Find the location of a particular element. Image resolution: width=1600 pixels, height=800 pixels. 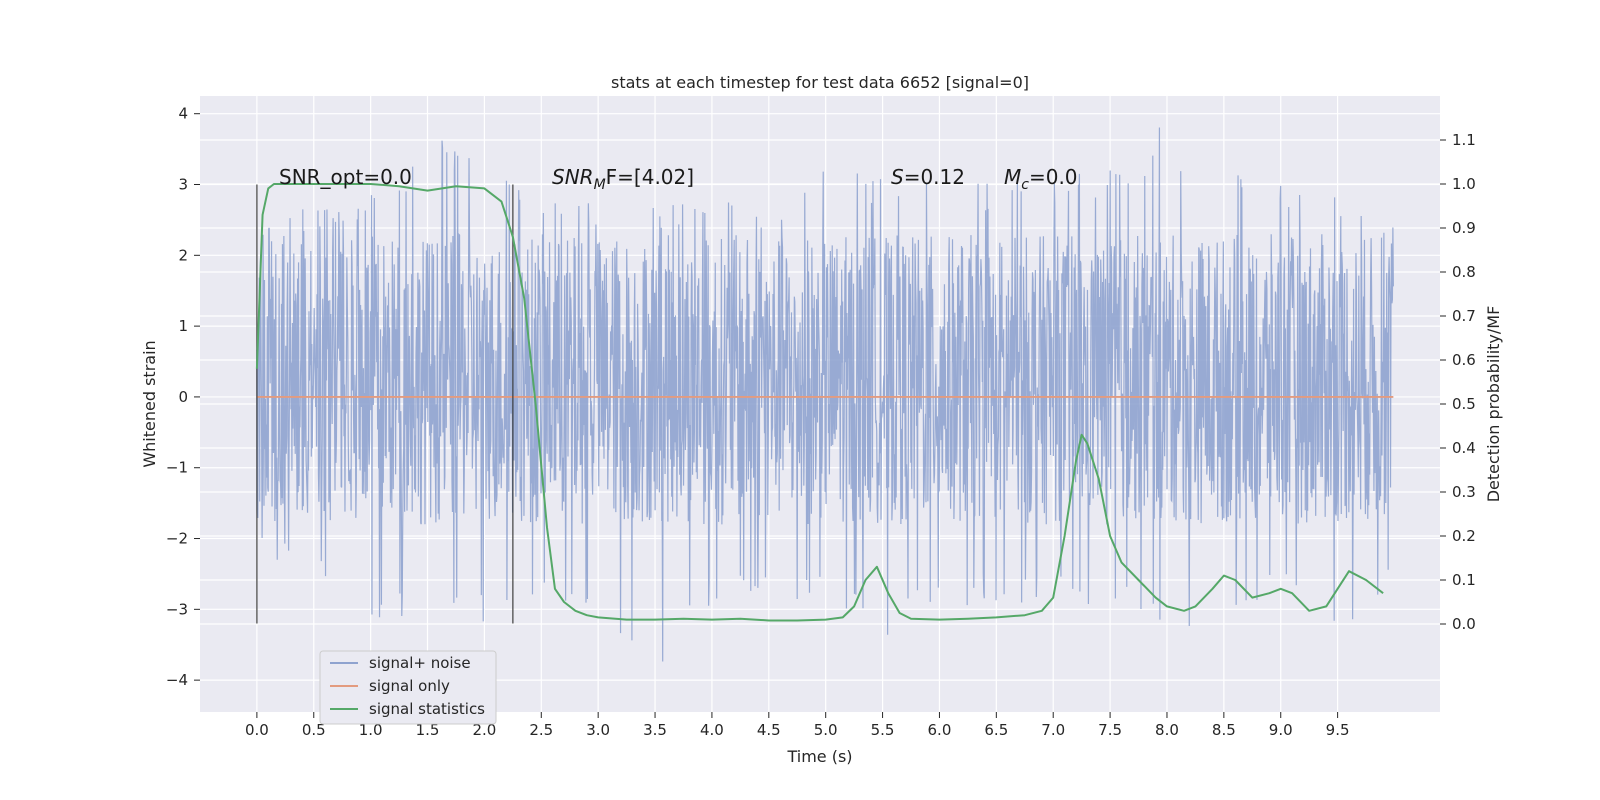

y2-tick-label: 1.1 is located at coordinates (1464, 140).